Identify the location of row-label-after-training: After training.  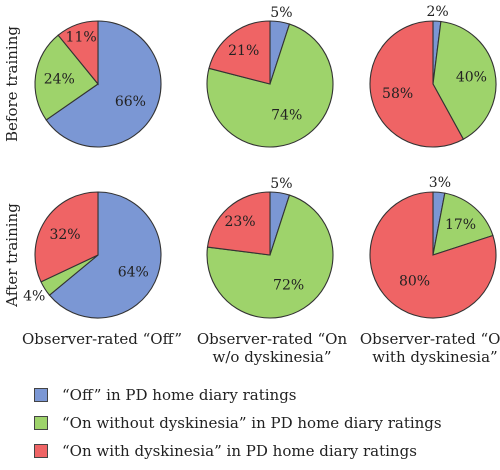
(12, 255).